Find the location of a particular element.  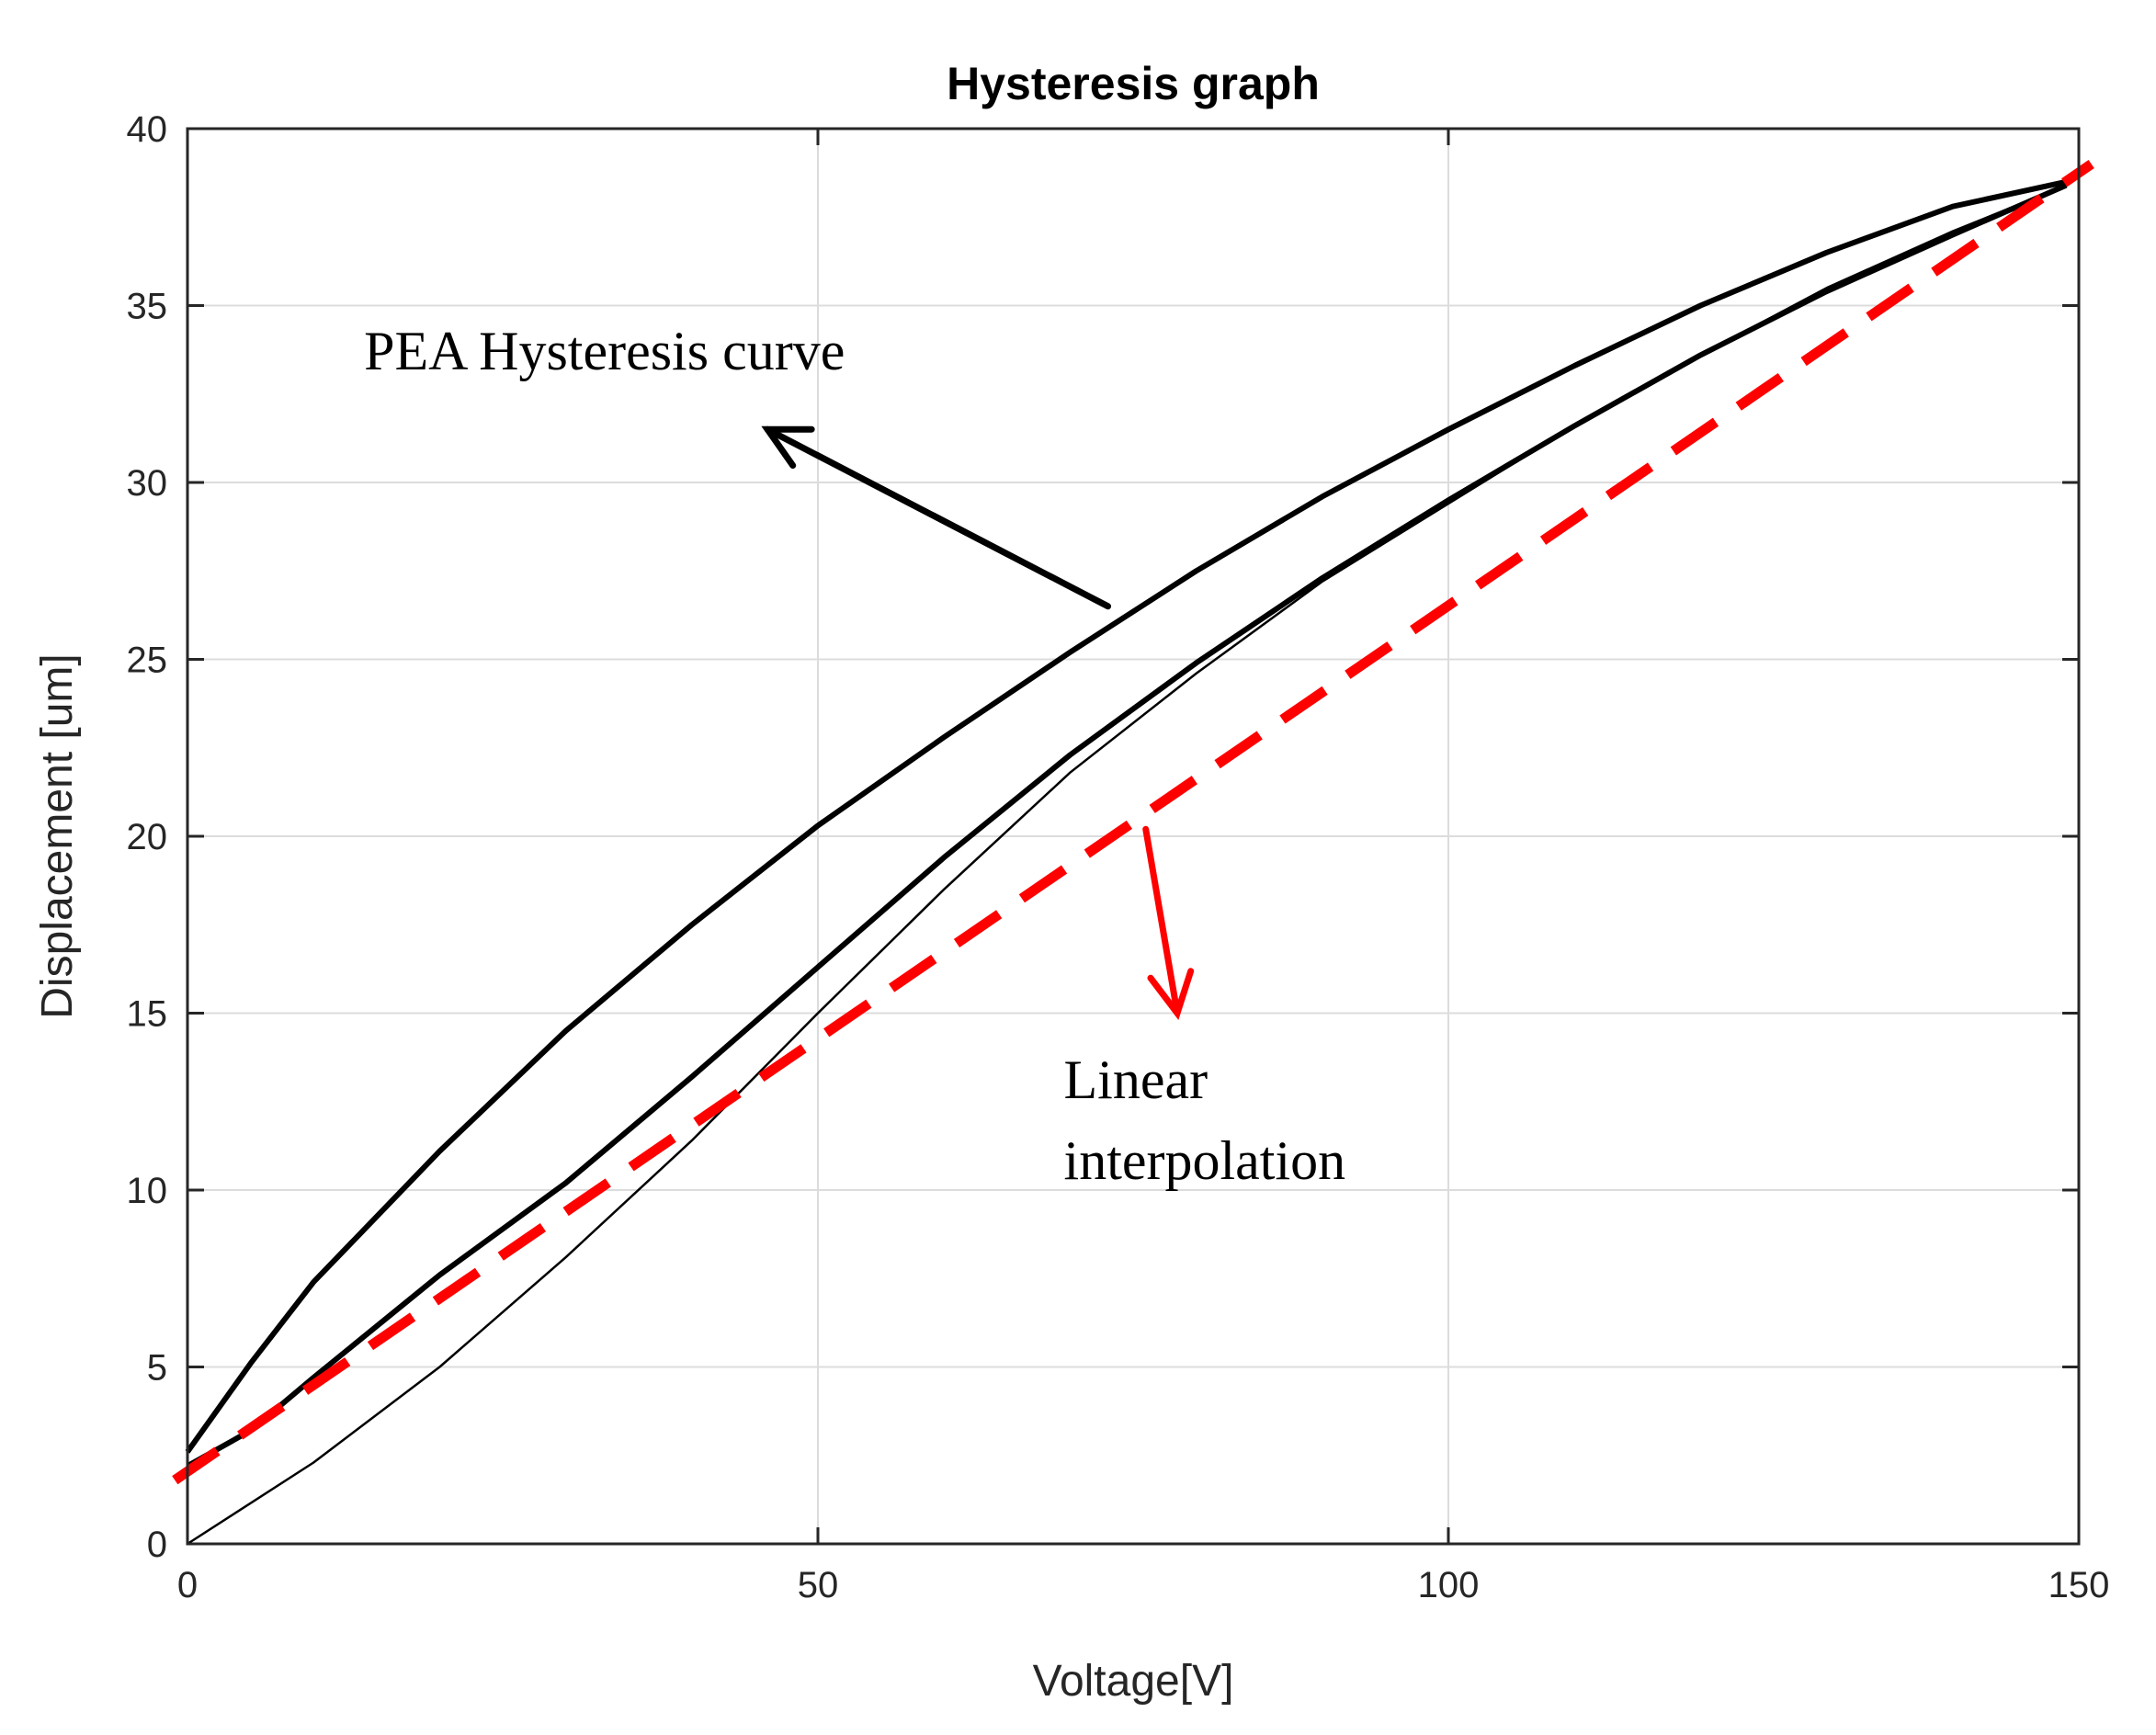

y-tick-label-10: 10 is located at coordinates (147, 1191).